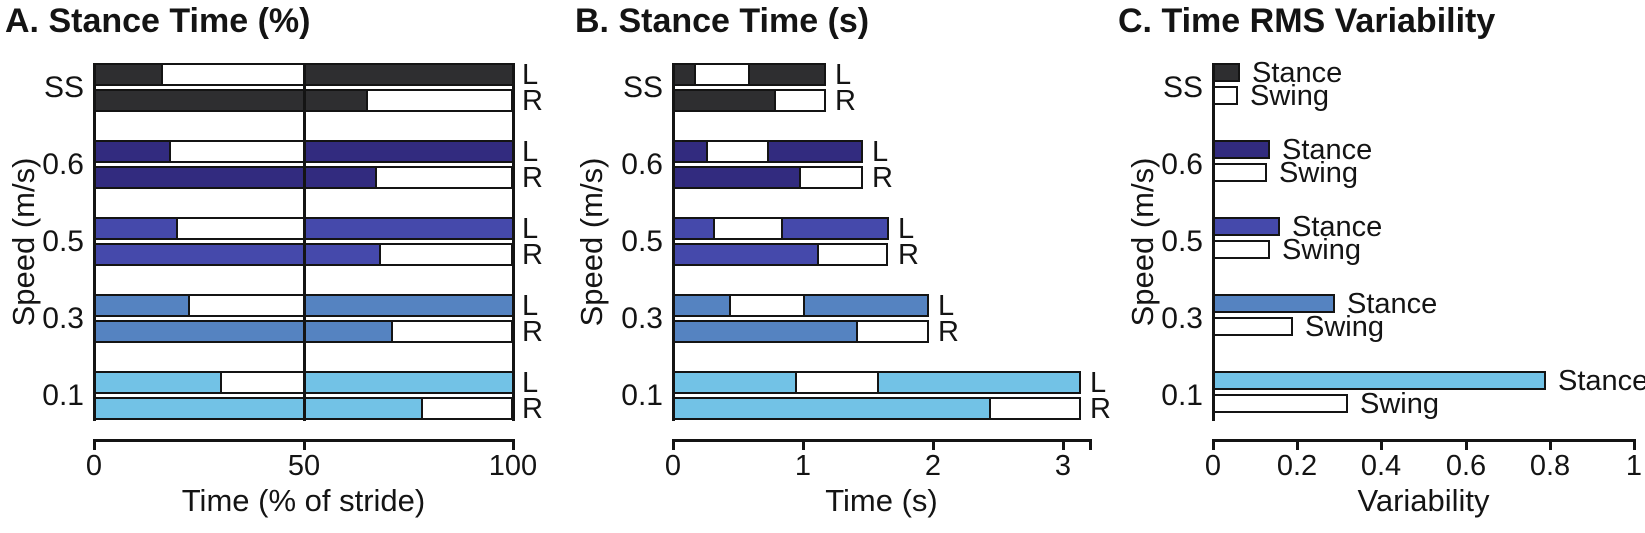  I want to click on x-axis-tick-label: 1, so click(1634, 466).